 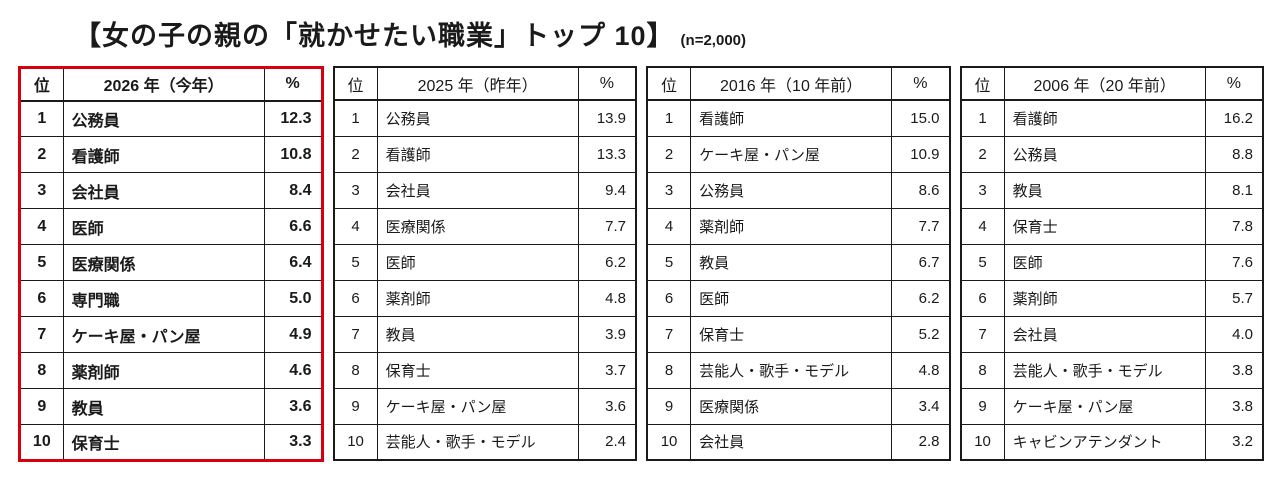 I want to click on table-row: 9 教員 3.6, so click(x=171, y=406).